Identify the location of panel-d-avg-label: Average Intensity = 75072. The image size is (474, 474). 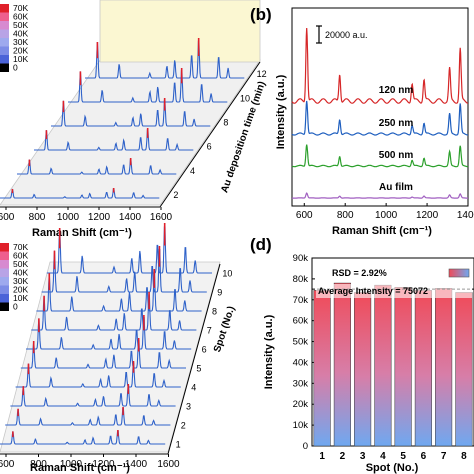
(373, 291).